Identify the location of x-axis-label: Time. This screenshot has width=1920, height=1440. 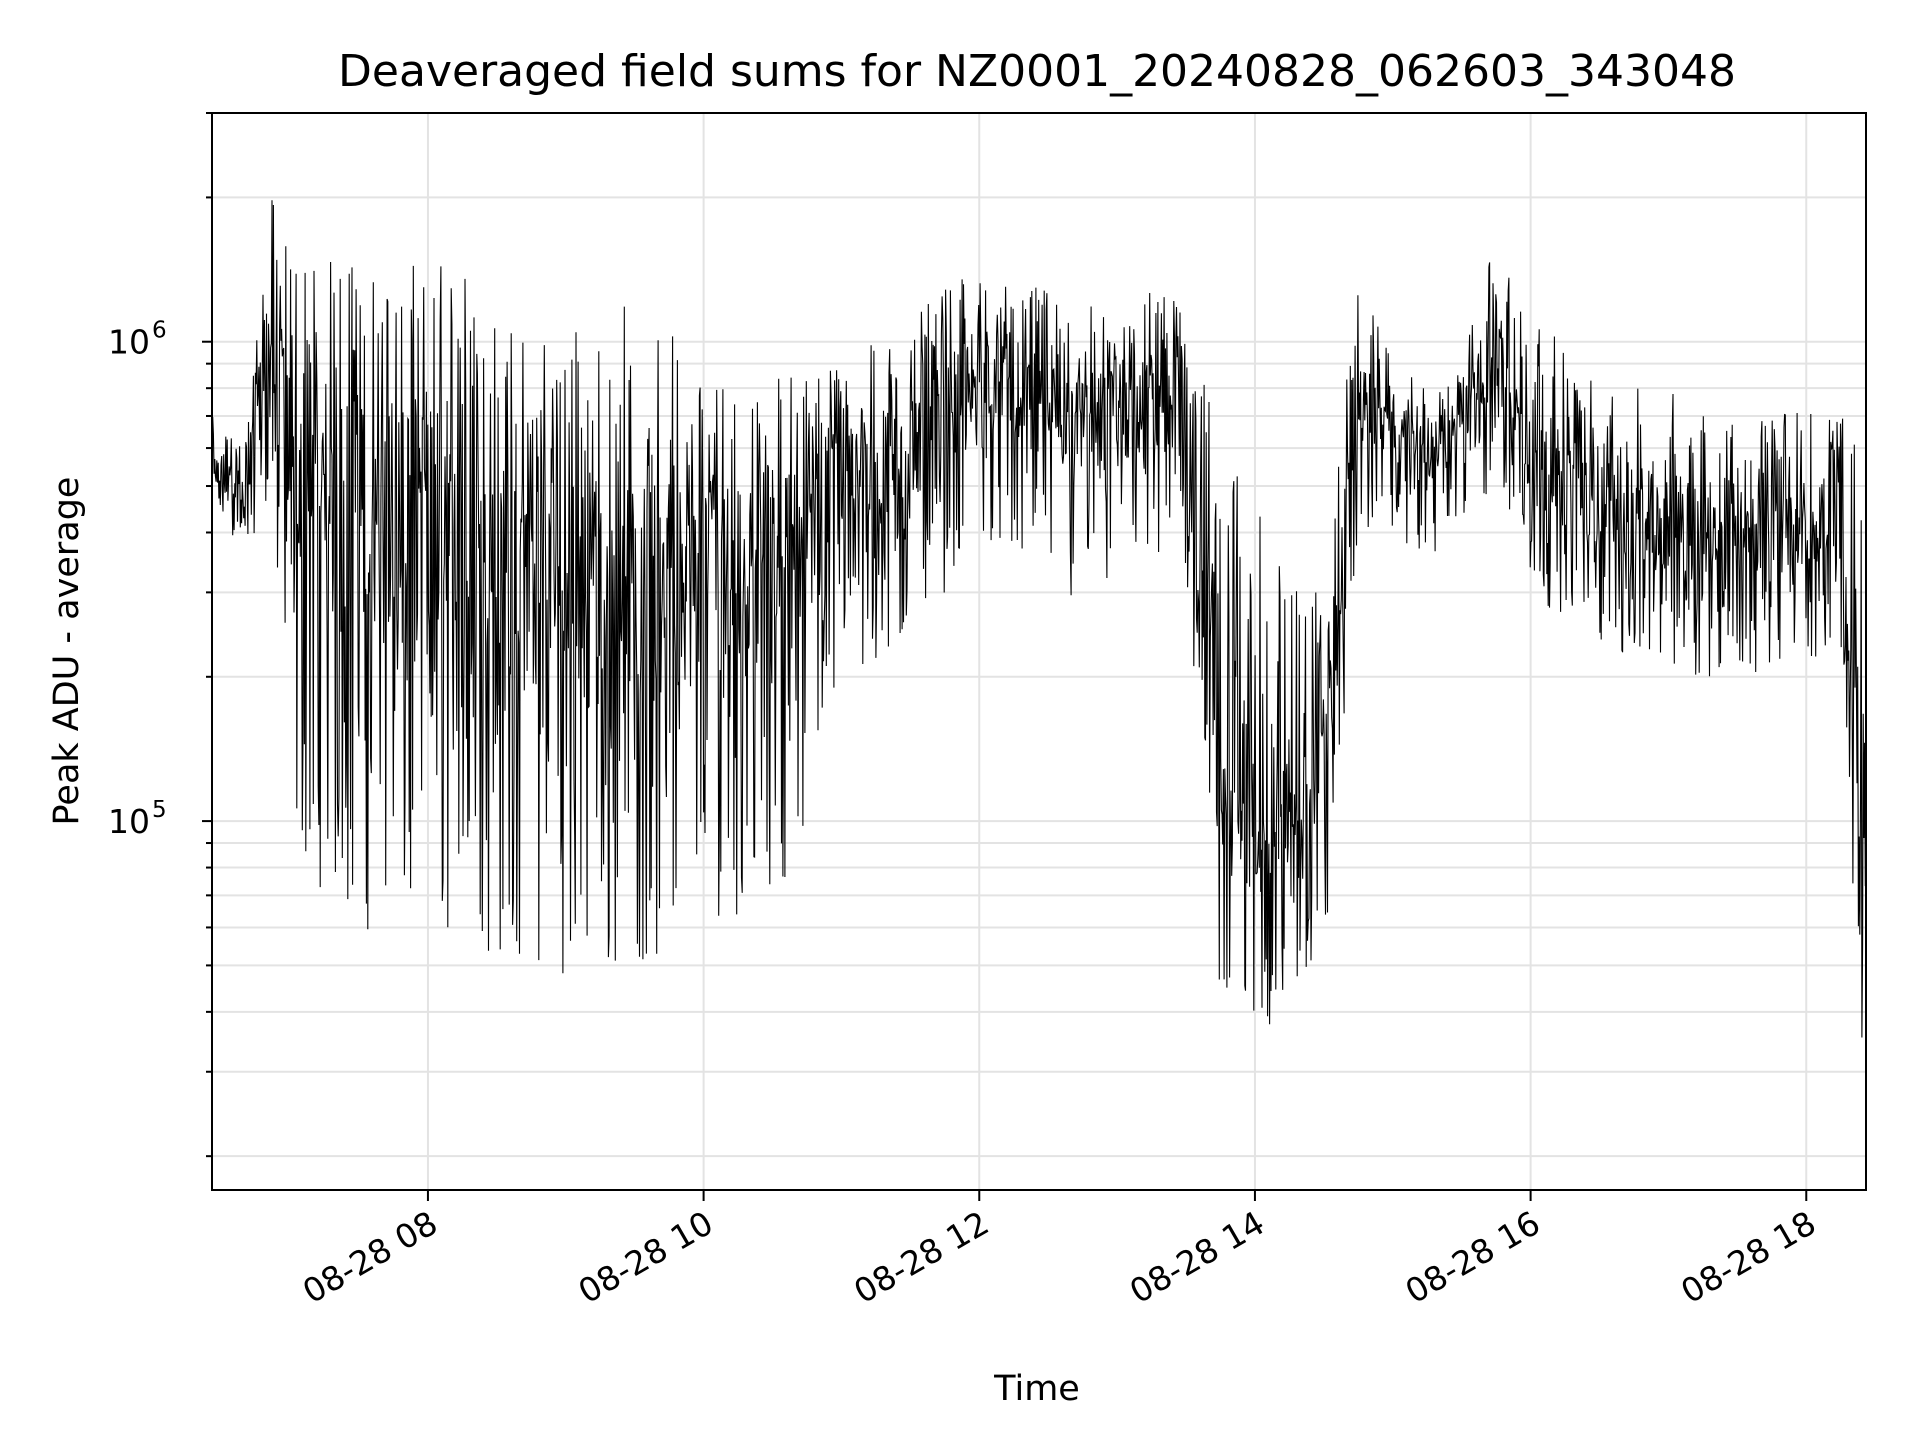
(1036, 1389).